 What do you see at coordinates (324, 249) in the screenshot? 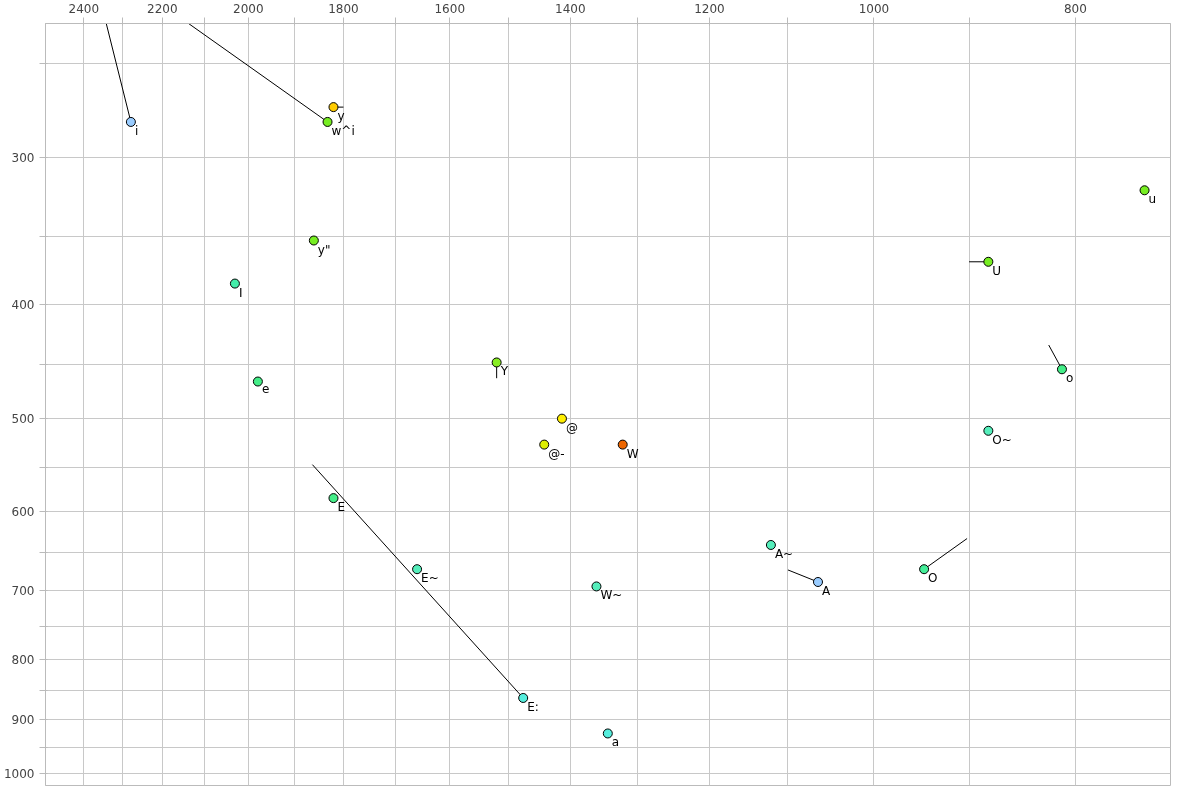
I see `series-label: y"` at bounding box center [324, 249].